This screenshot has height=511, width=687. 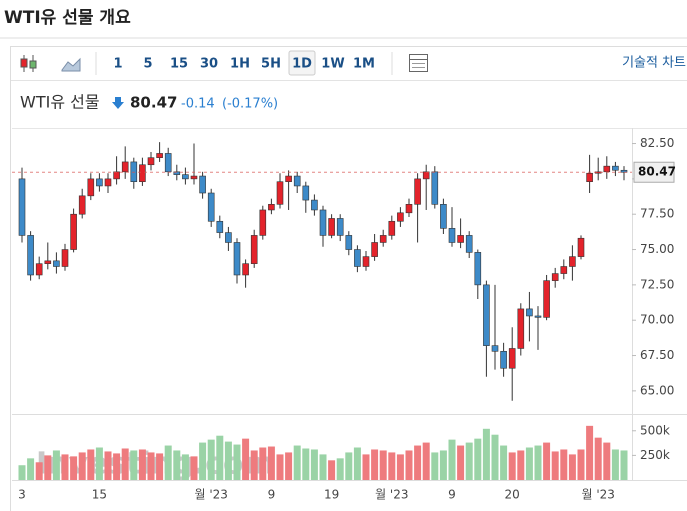 I want to click on y-tick-label: 72.50, so click(x=657, y=284).